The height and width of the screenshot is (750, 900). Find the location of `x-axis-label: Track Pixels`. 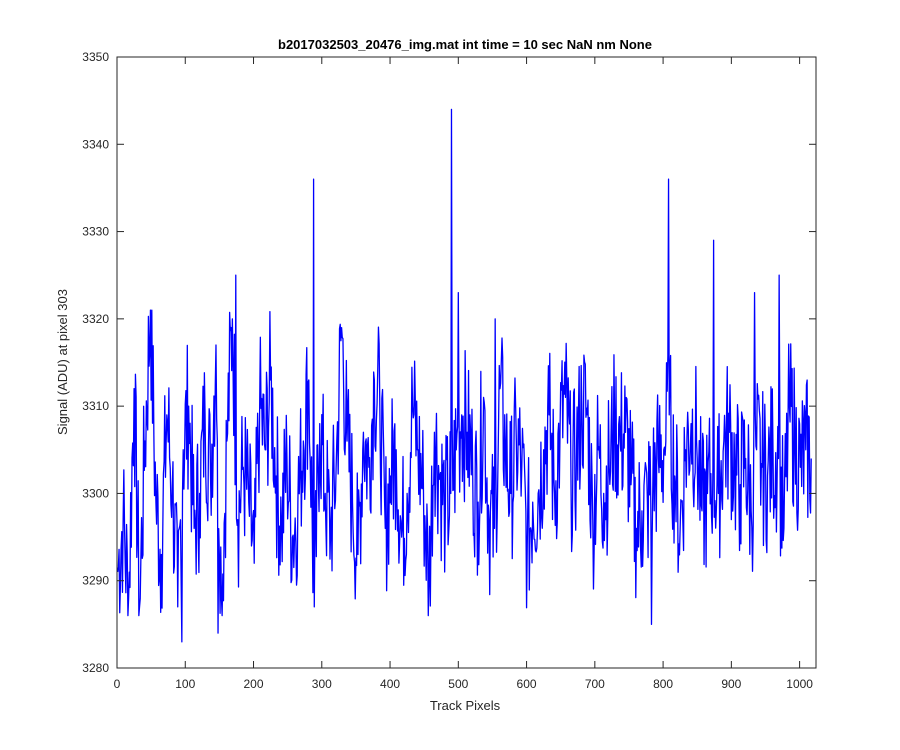

x-axis-label: Track Pixels is located at coordinates (465, 705).